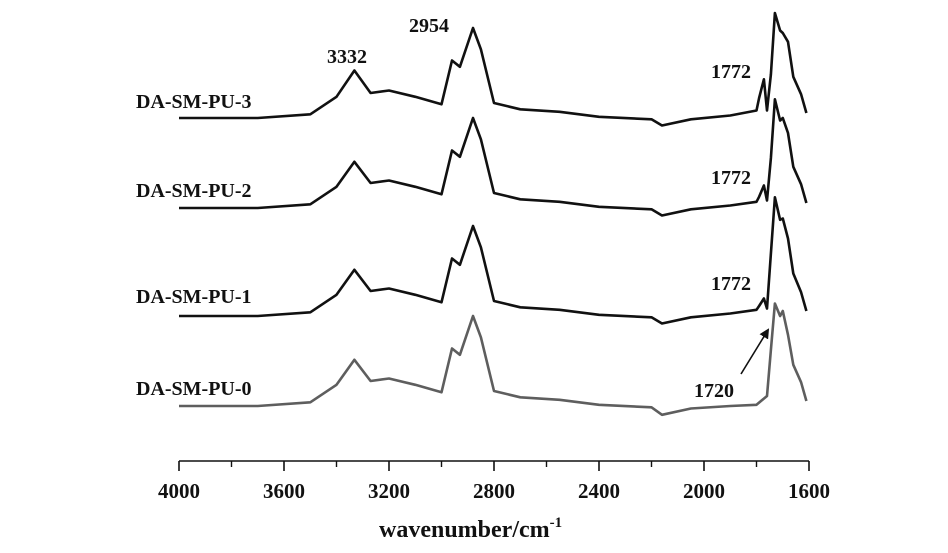 This screenshot has width=948, height=553. I want to click on x-tick-label-2000: 2000, so click(704, 491).